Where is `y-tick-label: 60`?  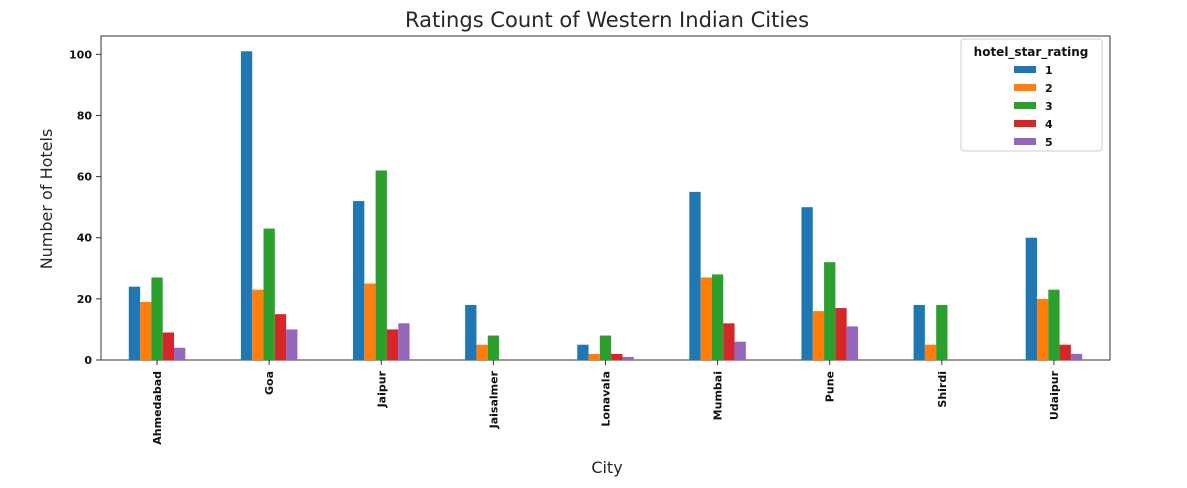
y-tick-label: 60 is located at coordinates (85, 177).